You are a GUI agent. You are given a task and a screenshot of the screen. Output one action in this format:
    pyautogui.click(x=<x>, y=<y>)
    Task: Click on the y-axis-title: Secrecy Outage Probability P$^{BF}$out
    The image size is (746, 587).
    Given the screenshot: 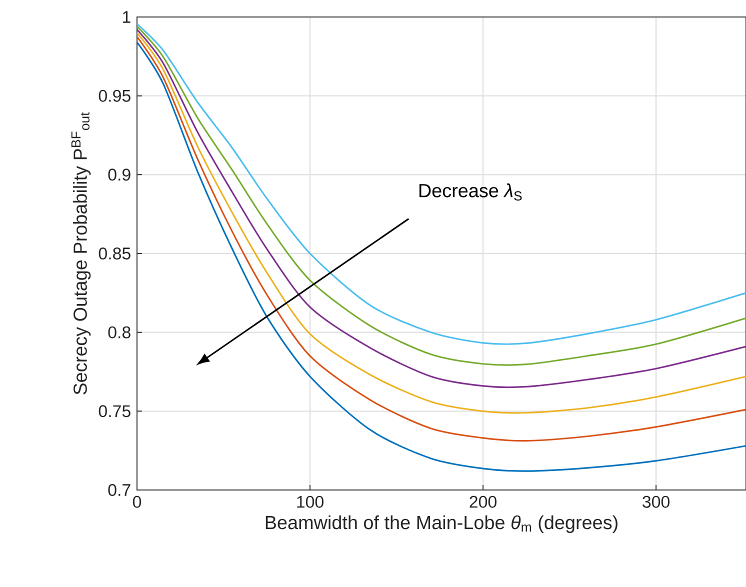 What is the action you would take?
    pyautogui.click(x=81, y=253)
    